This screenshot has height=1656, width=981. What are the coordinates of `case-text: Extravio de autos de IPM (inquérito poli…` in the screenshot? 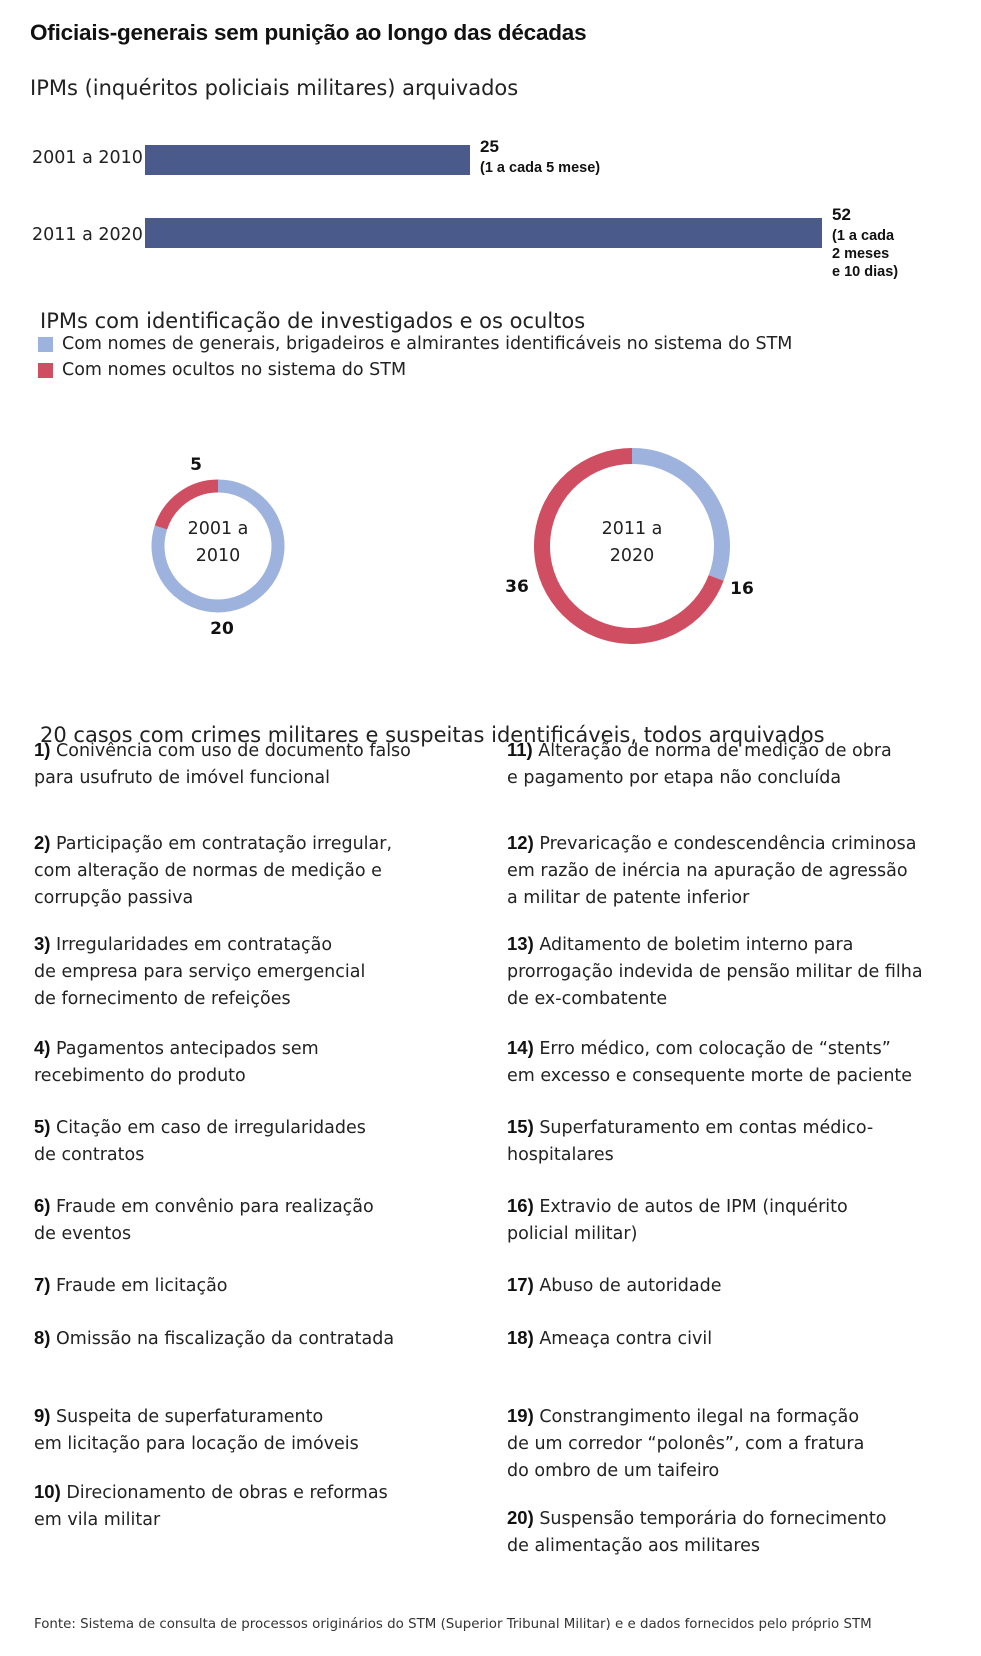 It's located at (677, 1220).